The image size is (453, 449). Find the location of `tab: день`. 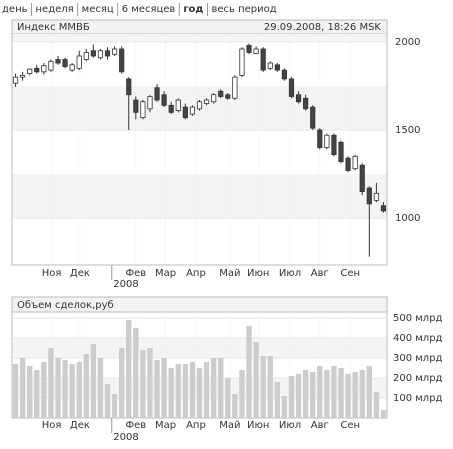

tab: день is located at coordinates (15, 9).